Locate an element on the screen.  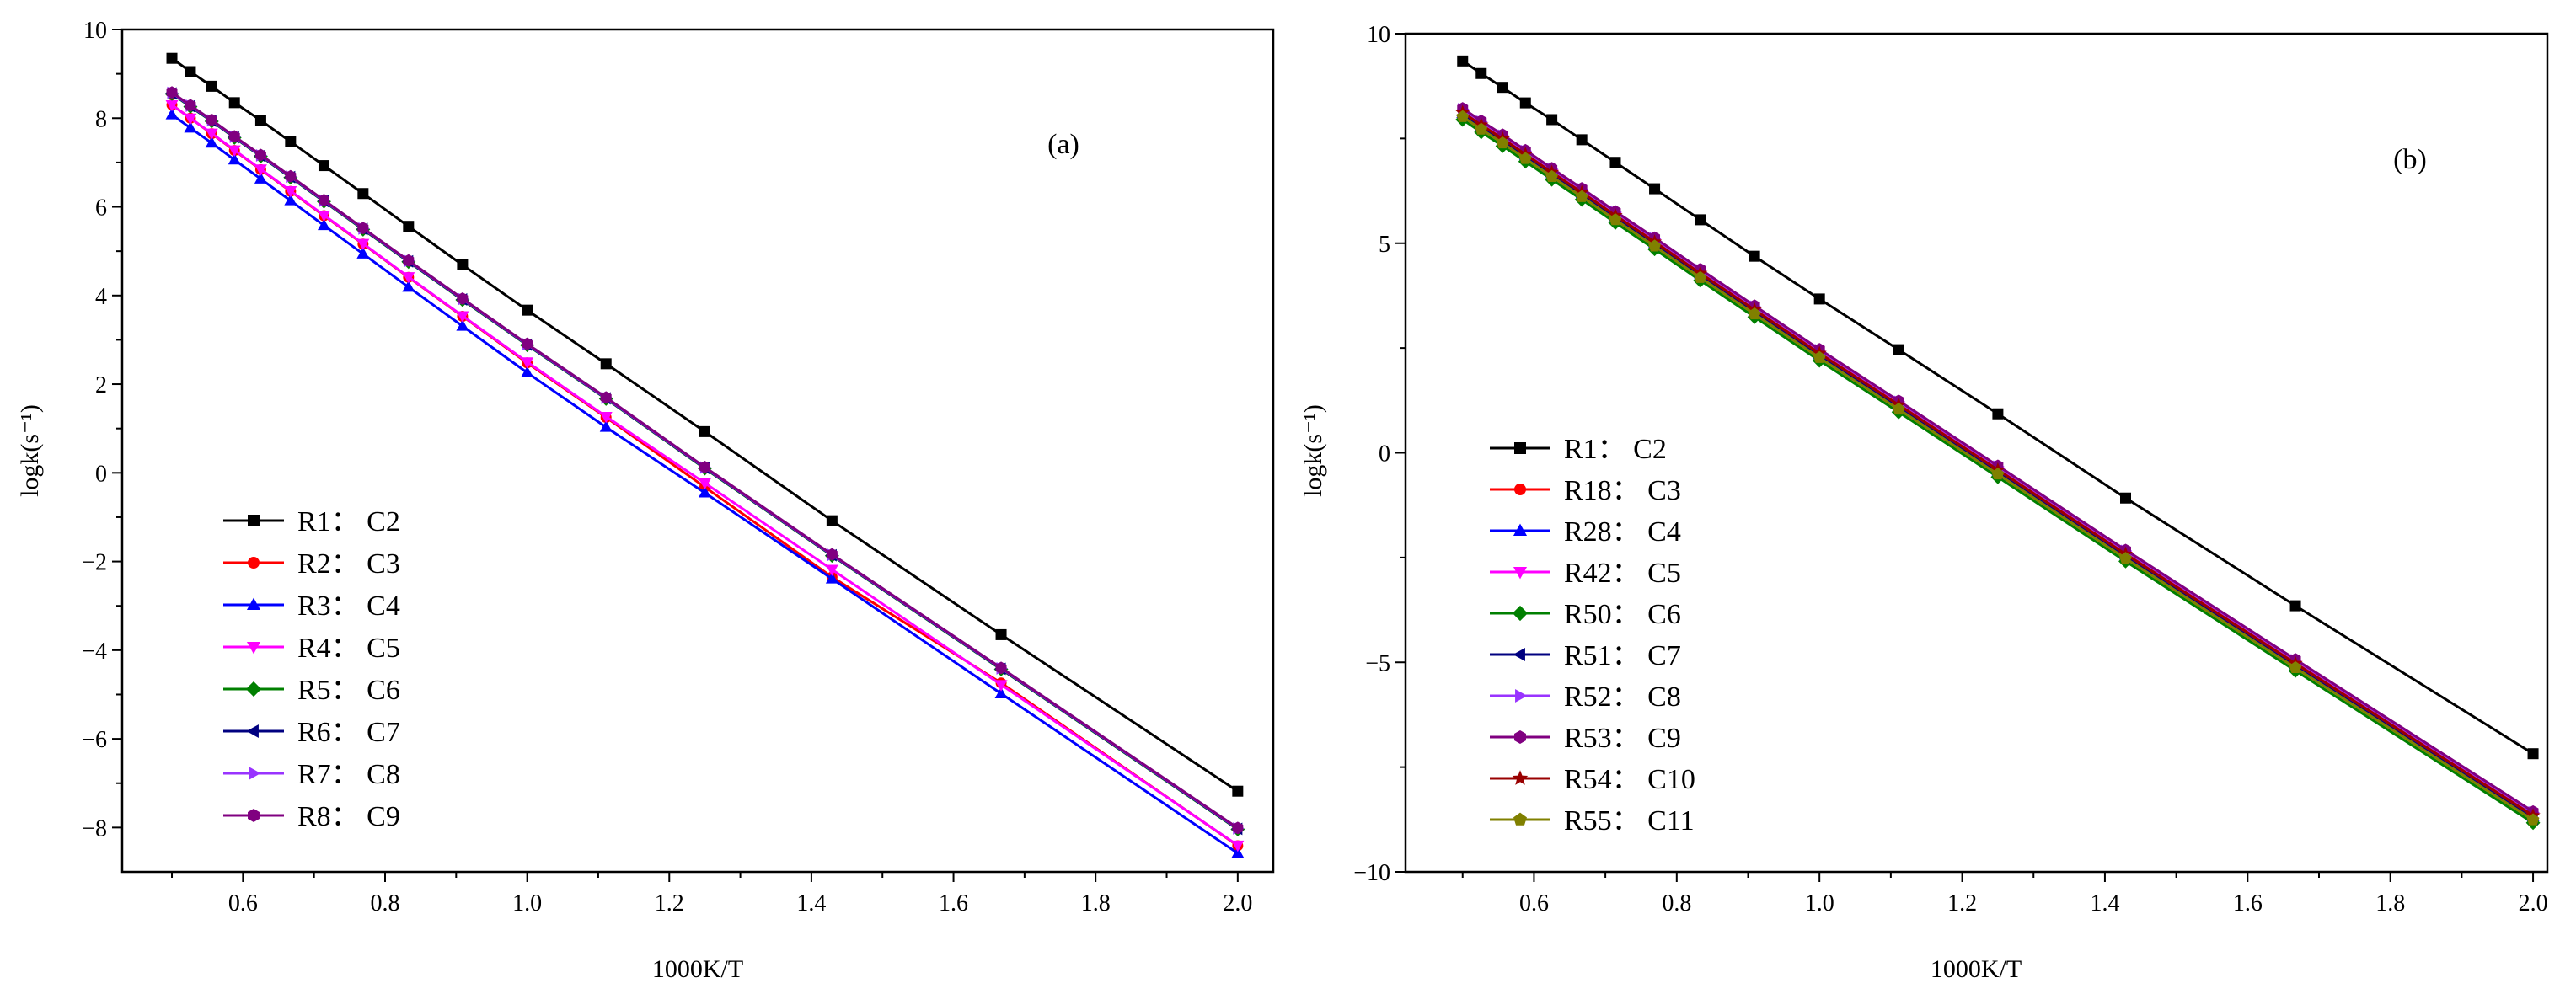
legend-label: R7： C8 is located at coordinates (348, 775).